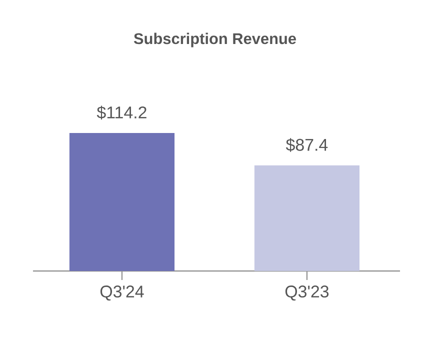 The image size is (430, 350). I want to click on x-tick-label: Q3'24, so click(122, 293).